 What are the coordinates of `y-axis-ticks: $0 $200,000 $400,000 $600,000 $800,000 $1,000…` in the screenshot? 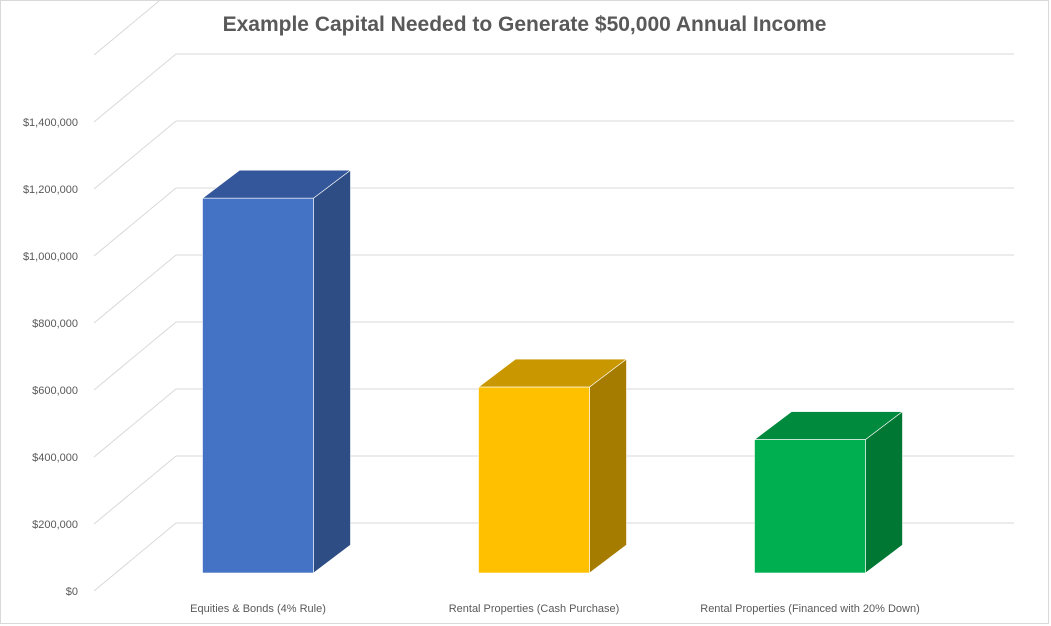 It's located at (50, 357).